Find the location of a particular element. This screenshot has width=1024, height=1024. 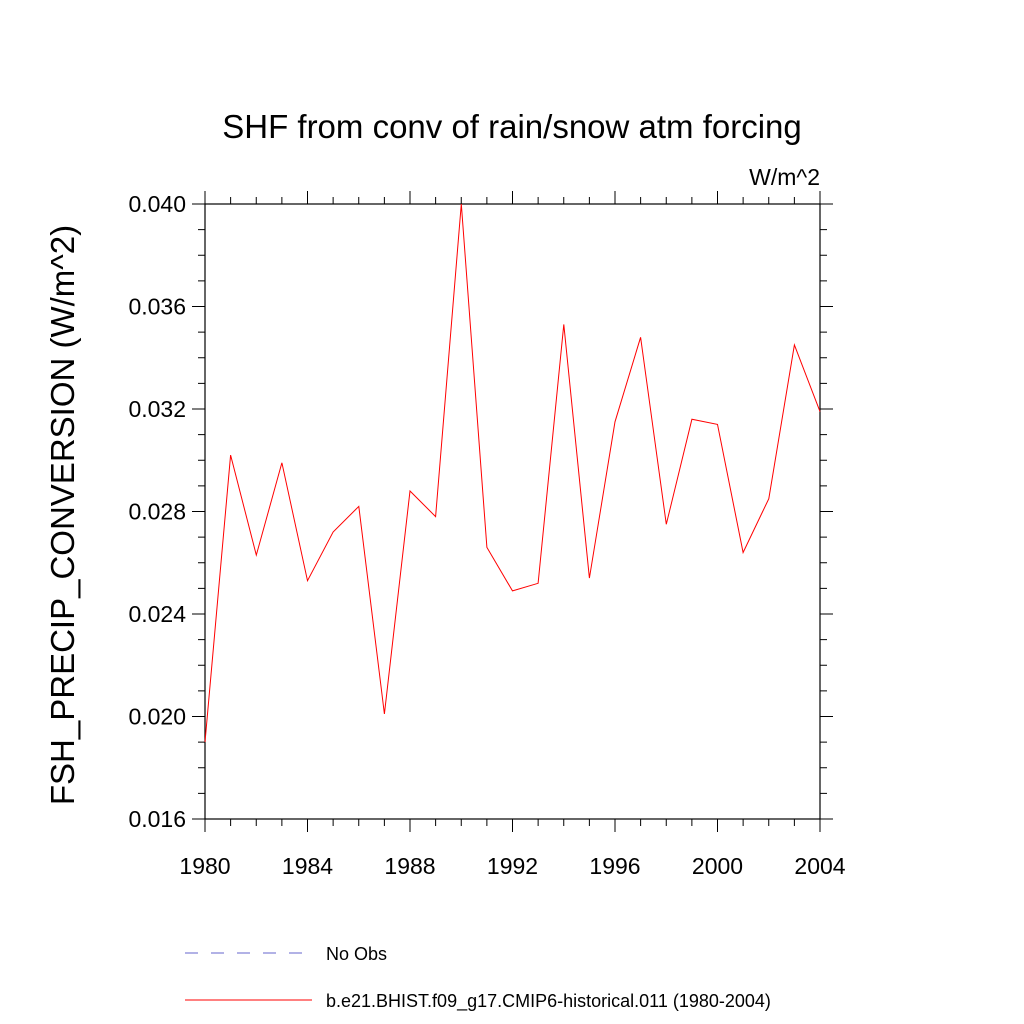

y-tick-label: 0.040 is located at coordinates (157, 204).